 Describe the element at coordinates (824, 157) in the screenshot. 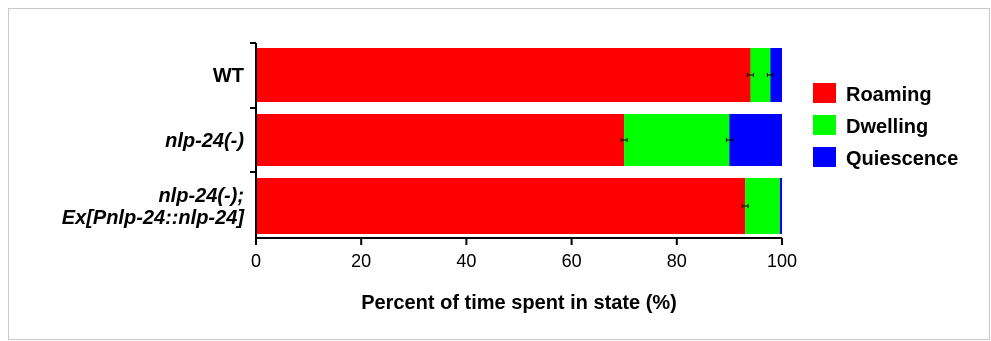

I see `legend-swatch-quiescence` at that location.